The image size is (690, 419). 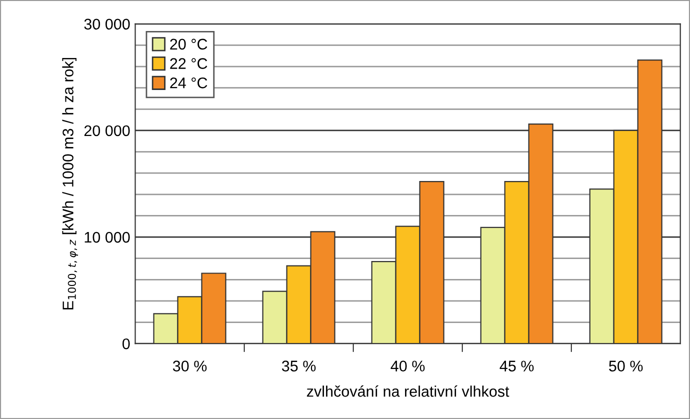 I want to click on y-axis-title: E$_{1000,t,φ,z}$ [kWh / 1000 m3 / h za rok], so click(x=70, y=184).